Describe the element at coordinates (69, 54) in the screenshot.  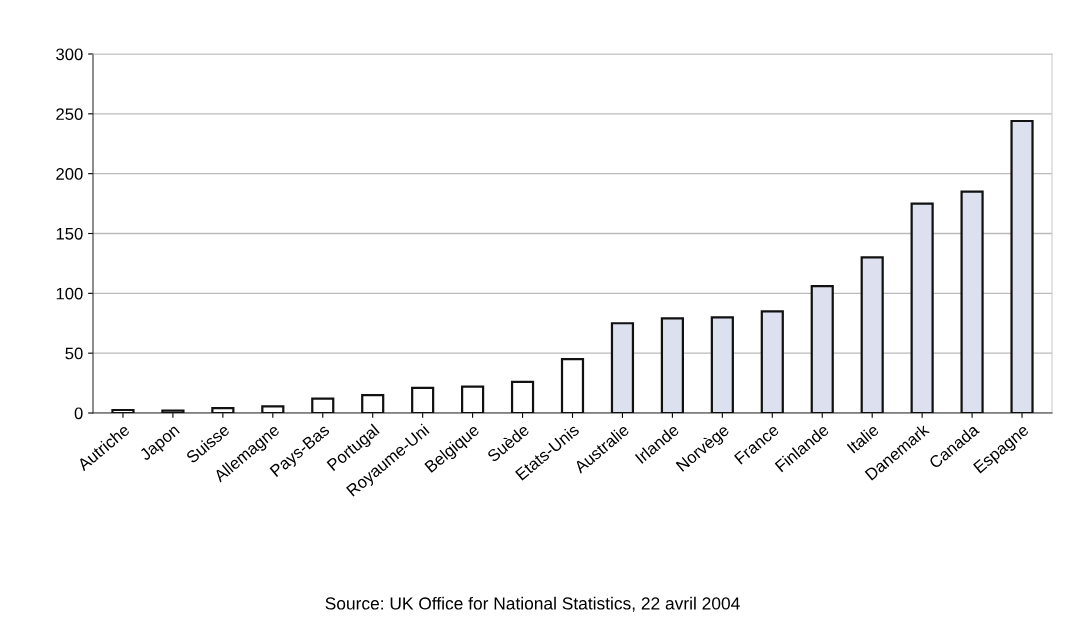
I see `y-tick-label: 300` at that location.